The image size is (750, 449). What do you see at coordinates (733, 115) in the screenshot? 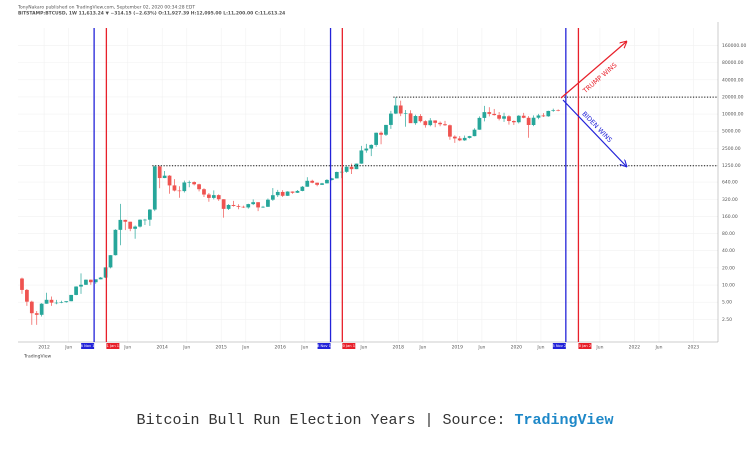
I see `y-tick-label: 10000.00` at bounding box center [733, 115].